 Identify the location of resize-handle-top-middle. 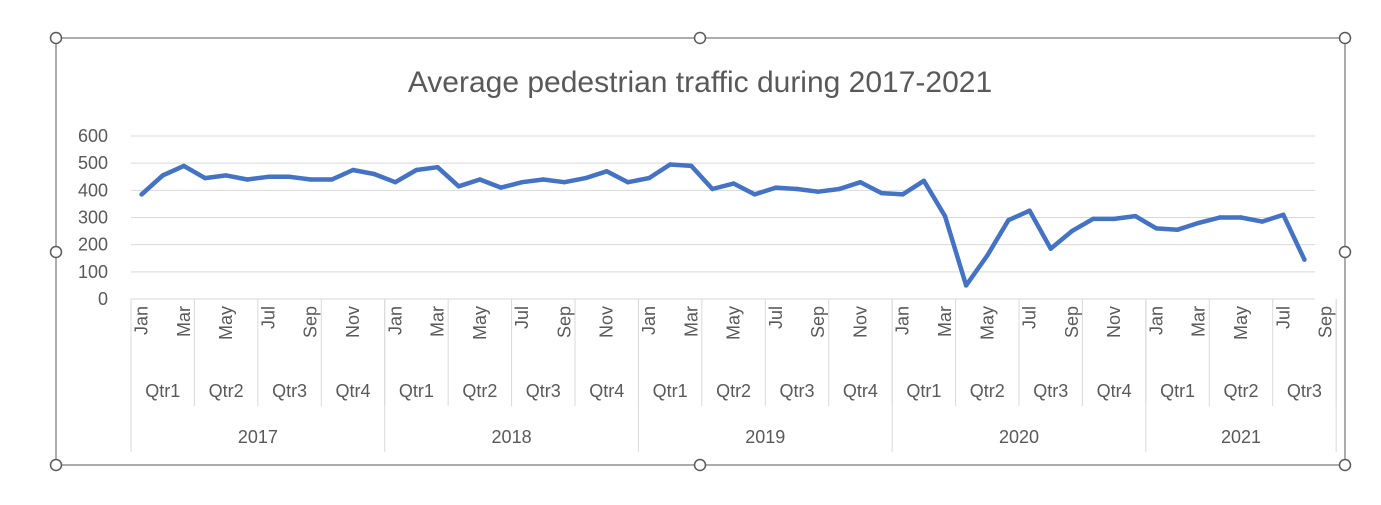
(700, 38).